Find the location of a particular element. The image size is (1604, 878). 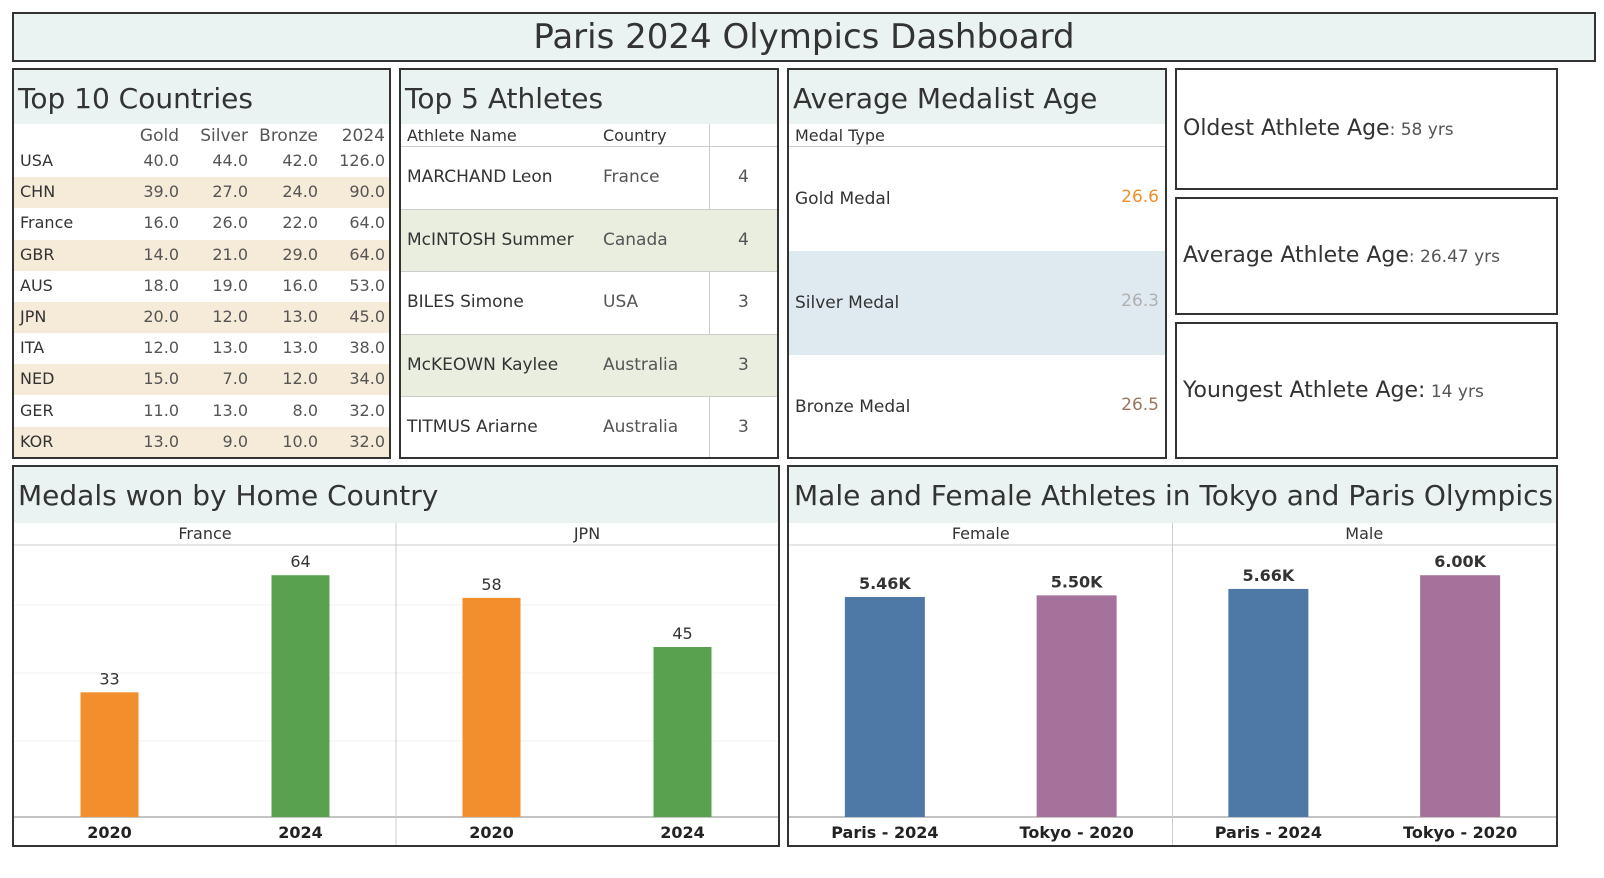

athlete-name: McINTOSH Summer is located at coordinates (490, 239).